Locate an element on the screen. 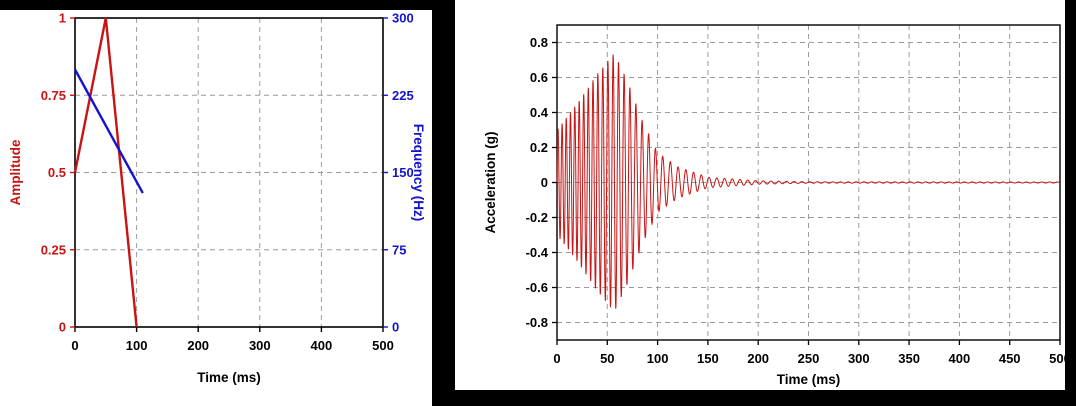 The width and height of the screenshot is (1076, 406). right-tick-label: 300 is located at coordinates (403, 18).